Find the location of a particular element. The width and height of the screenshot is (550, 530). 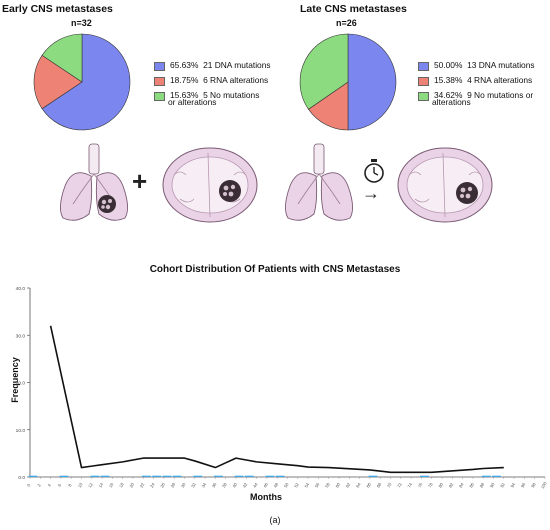

x-tick-label: 44 is located at coordinates (255, 484).